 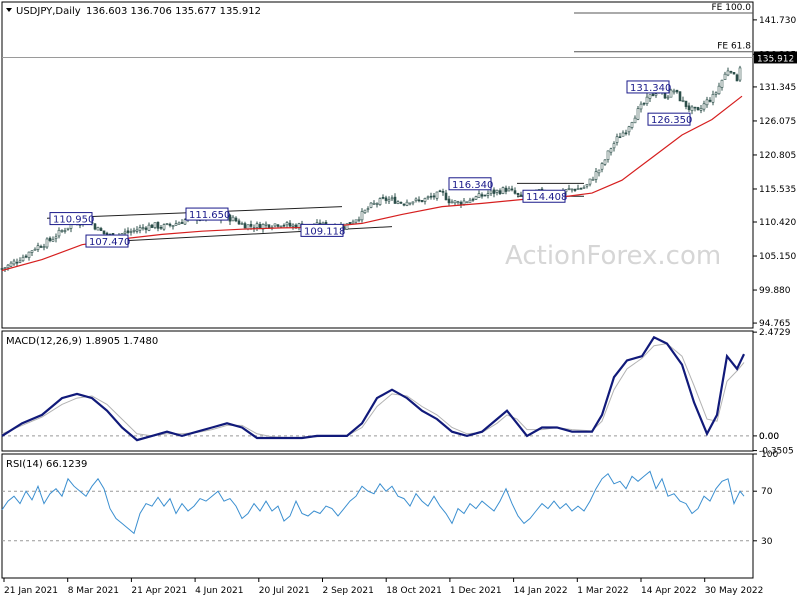 I want to click on rsi-line, so click(x=373, y=502).